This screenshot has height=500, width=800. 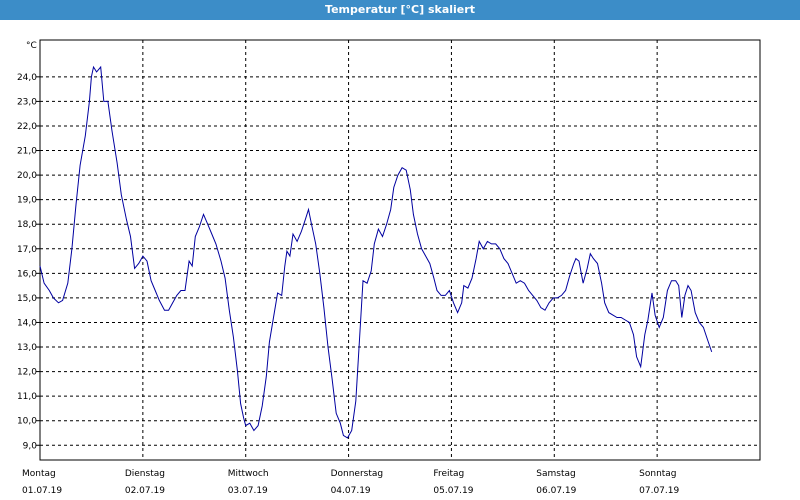 I want to click on x-date-label: 05.07.19, so click(x=453, y=491).